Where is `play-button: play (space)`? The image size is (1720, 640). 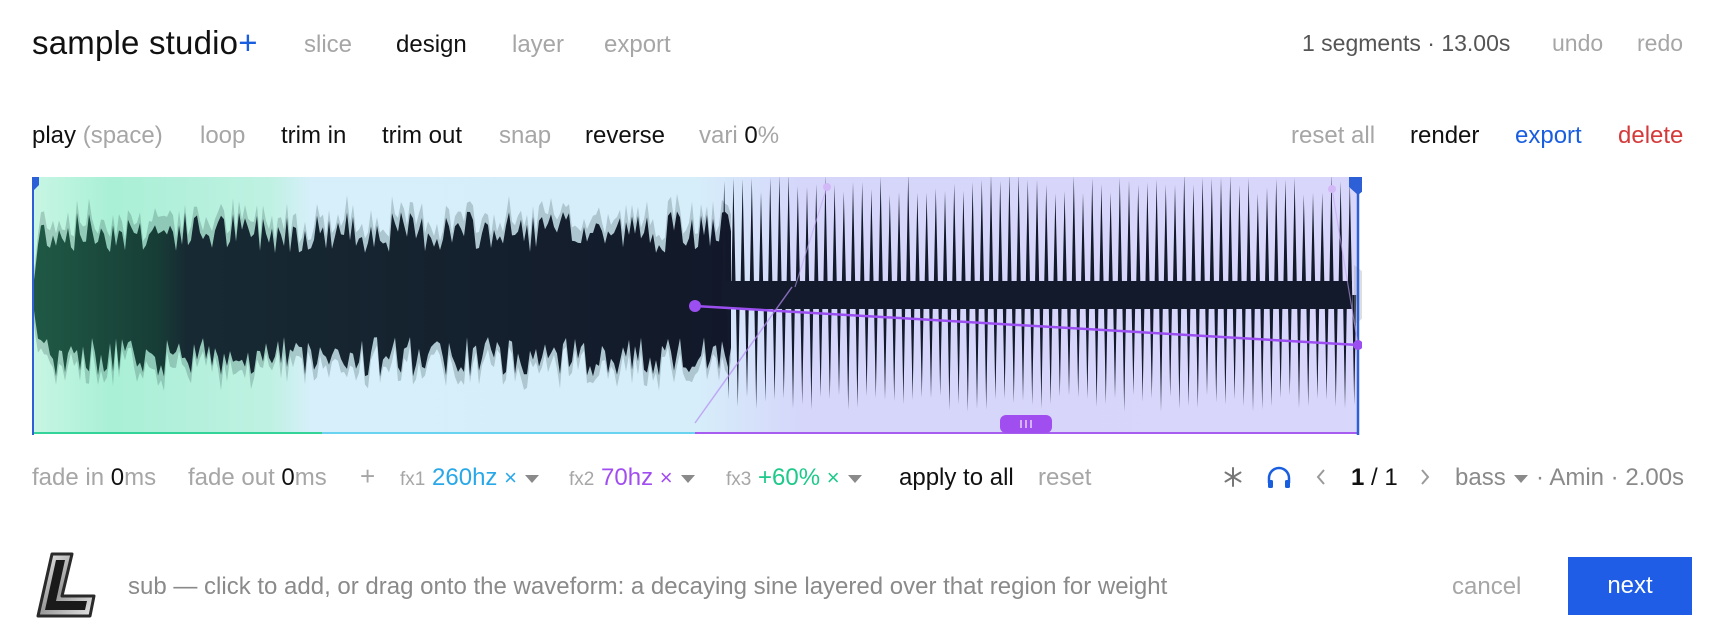
play-button: play (space) is located at coordinates (97, 135).